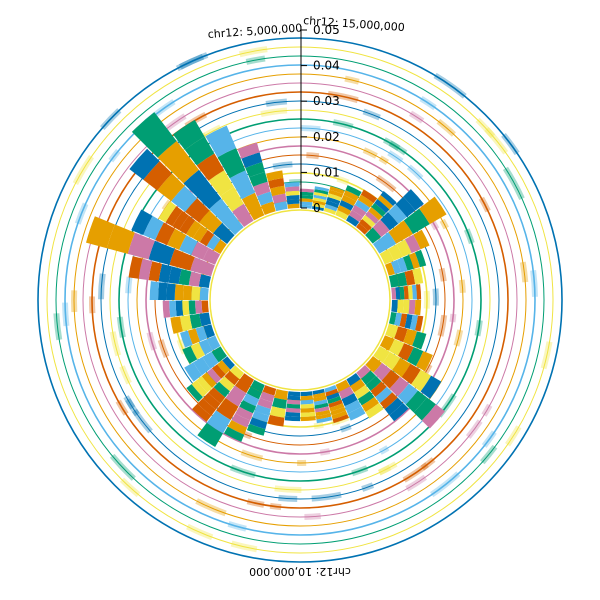  What do you see at coordinates (326, 66) in the screenshot?
I see `y-tick-label: 0.04` at bounding box center [326, 66].